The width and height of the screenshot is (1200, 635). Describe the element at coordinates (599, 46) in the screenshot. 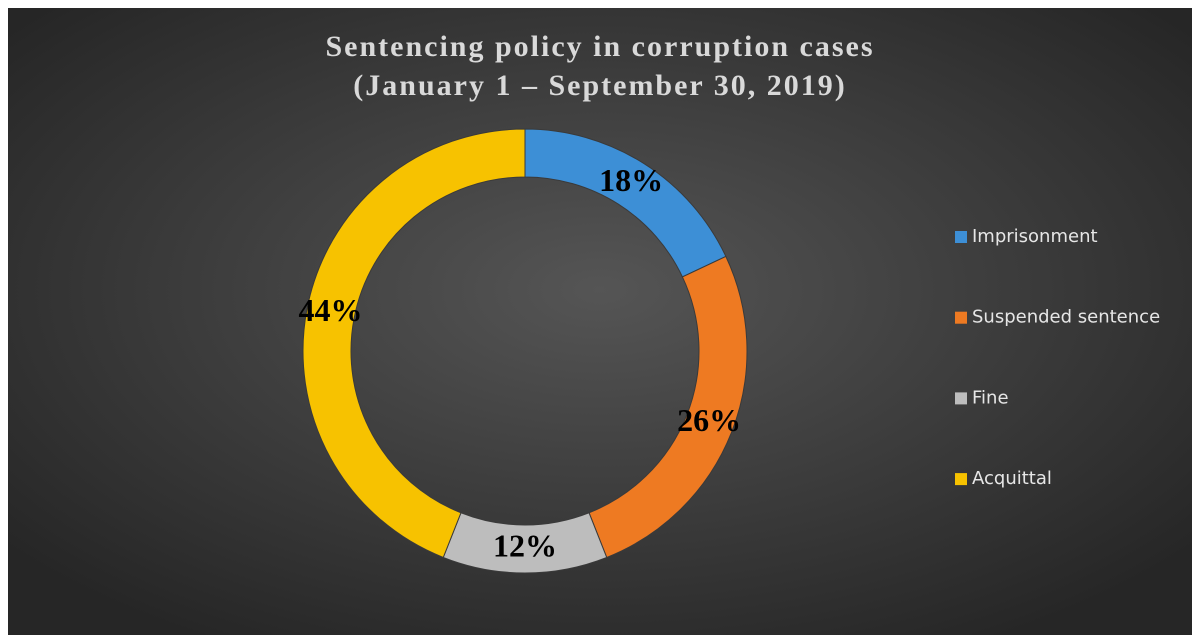

I see `chart-title: Sentencing policy in corruption cases` at that location.